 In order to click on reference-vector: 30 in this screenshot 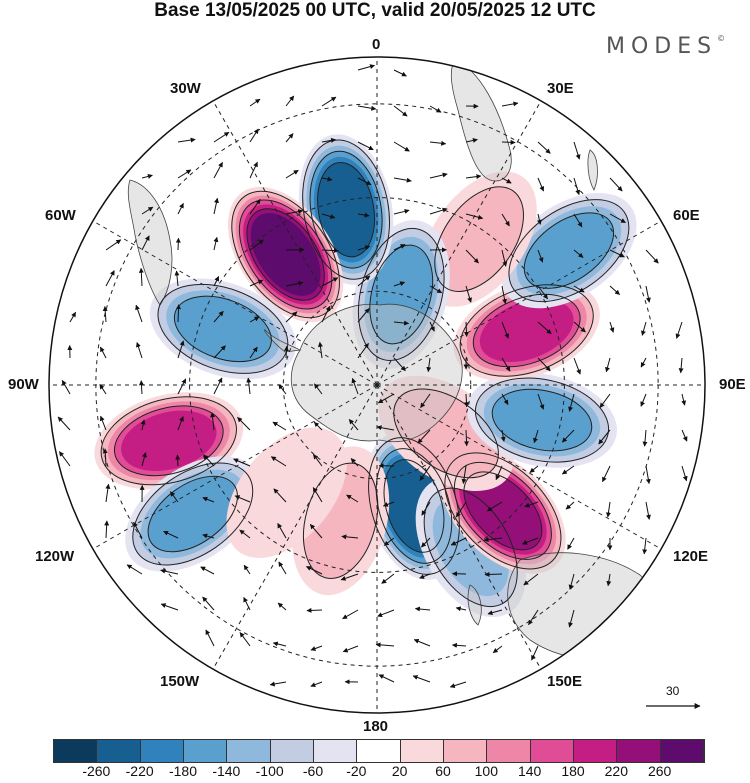, I will do `click(675, 699)`.